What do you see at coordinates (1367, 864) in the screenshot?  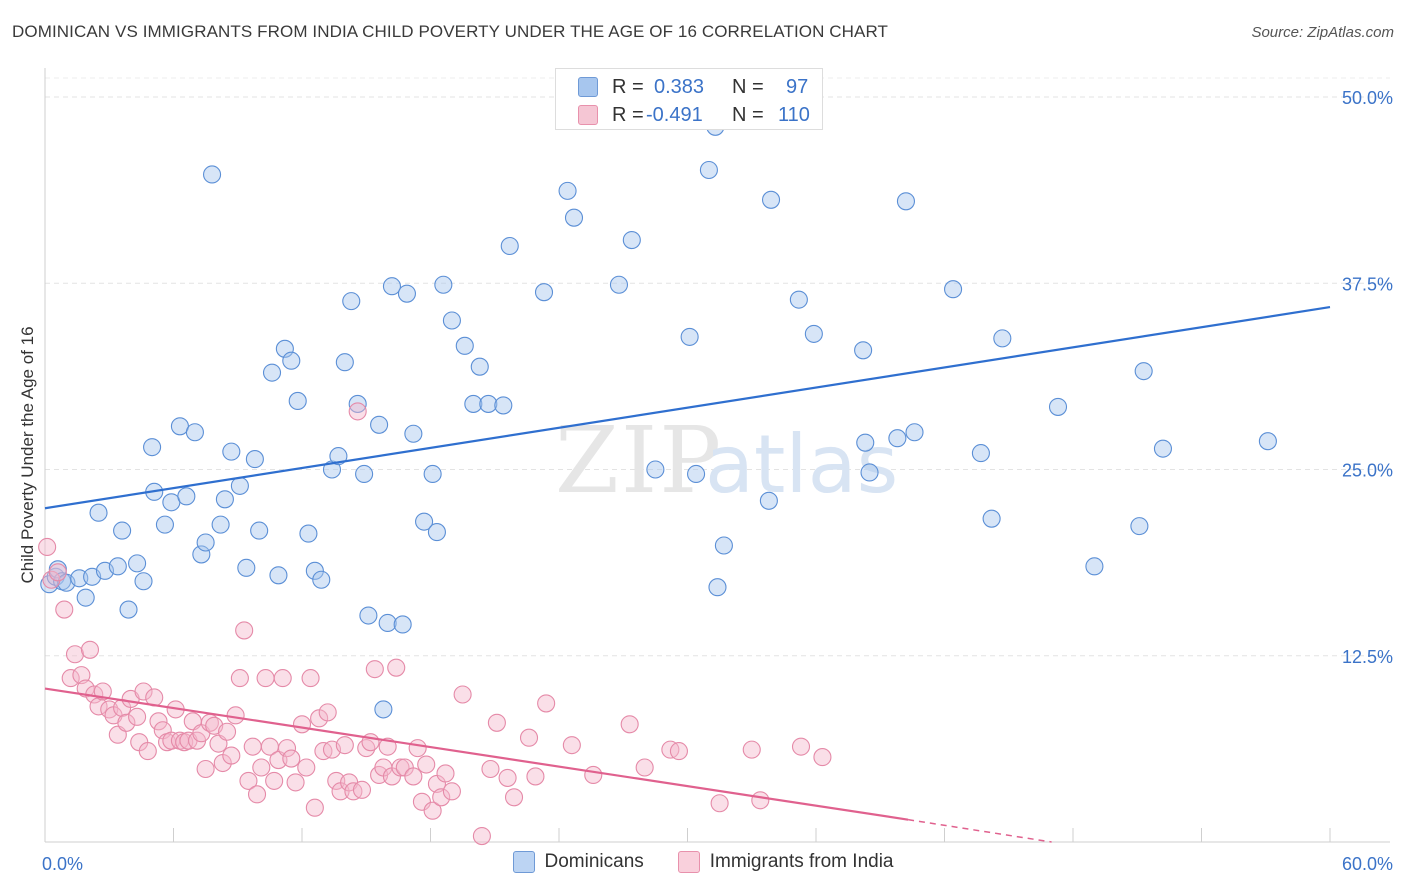 I see `x-tick-label-max: 60.0%` at bounding box center [1367, 864].